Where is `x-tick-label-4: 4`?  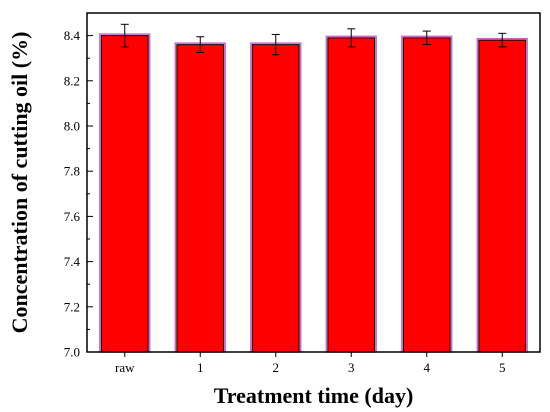
x-tick-label-4: 4 is located at coordinates (427, 367).